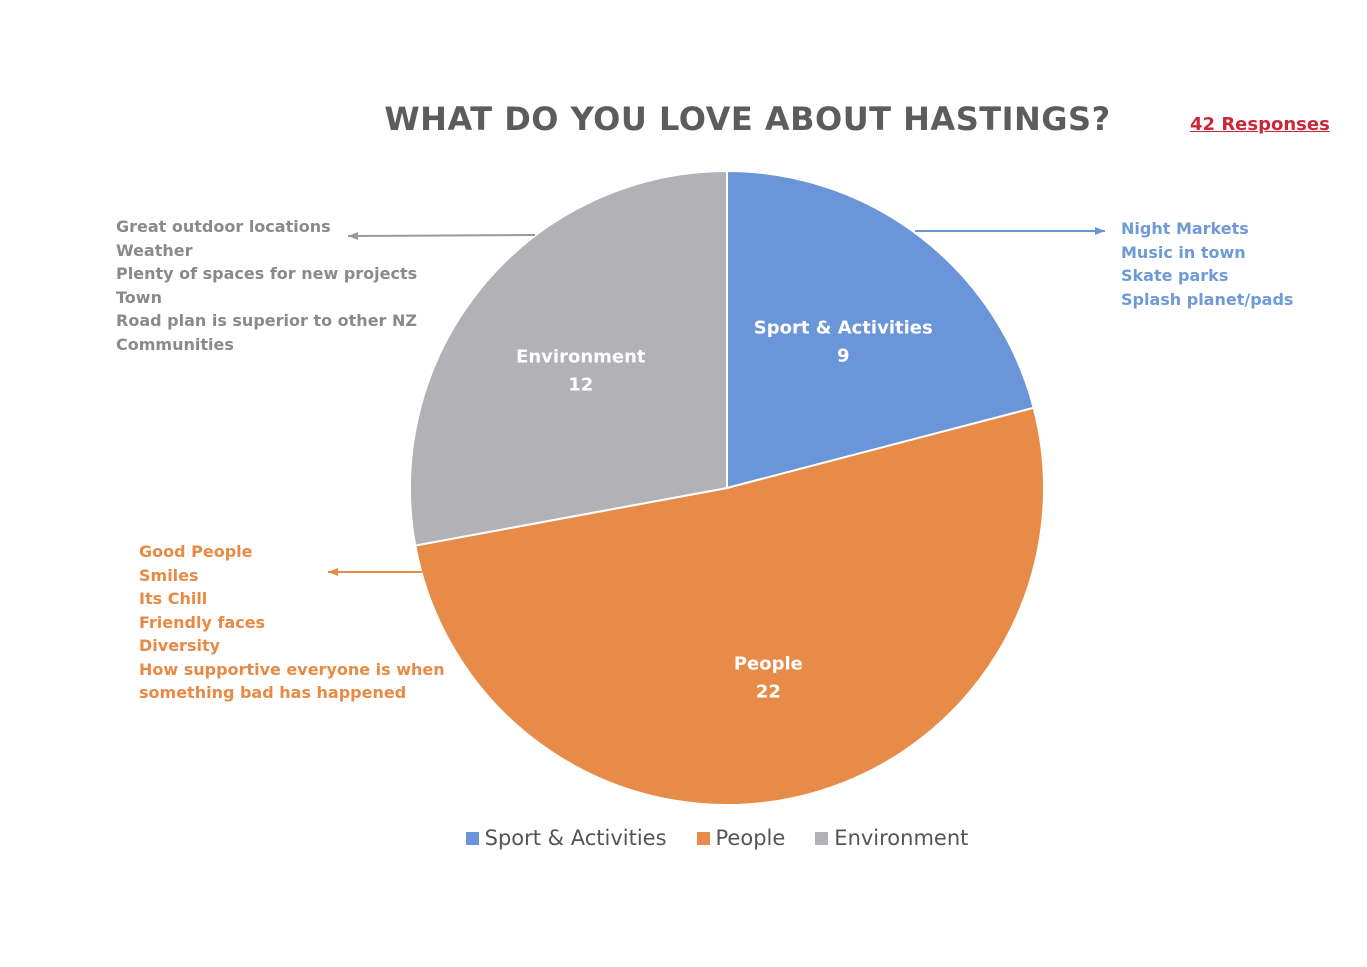 The width and height of the screenshot is (1367, 967). I want to click on sport-comment: Skate parks, so click(1175, 275).